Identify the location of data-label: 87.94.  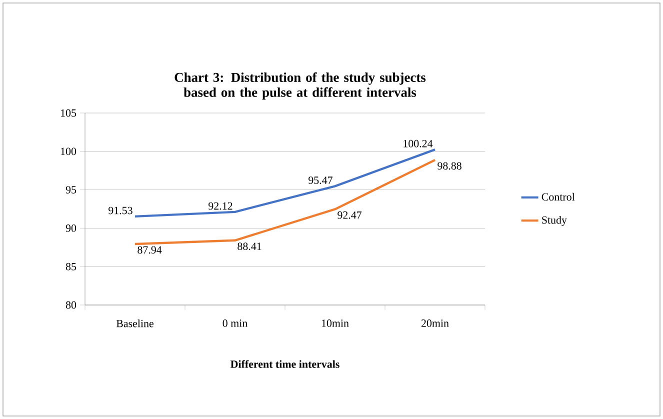
(150, 250).